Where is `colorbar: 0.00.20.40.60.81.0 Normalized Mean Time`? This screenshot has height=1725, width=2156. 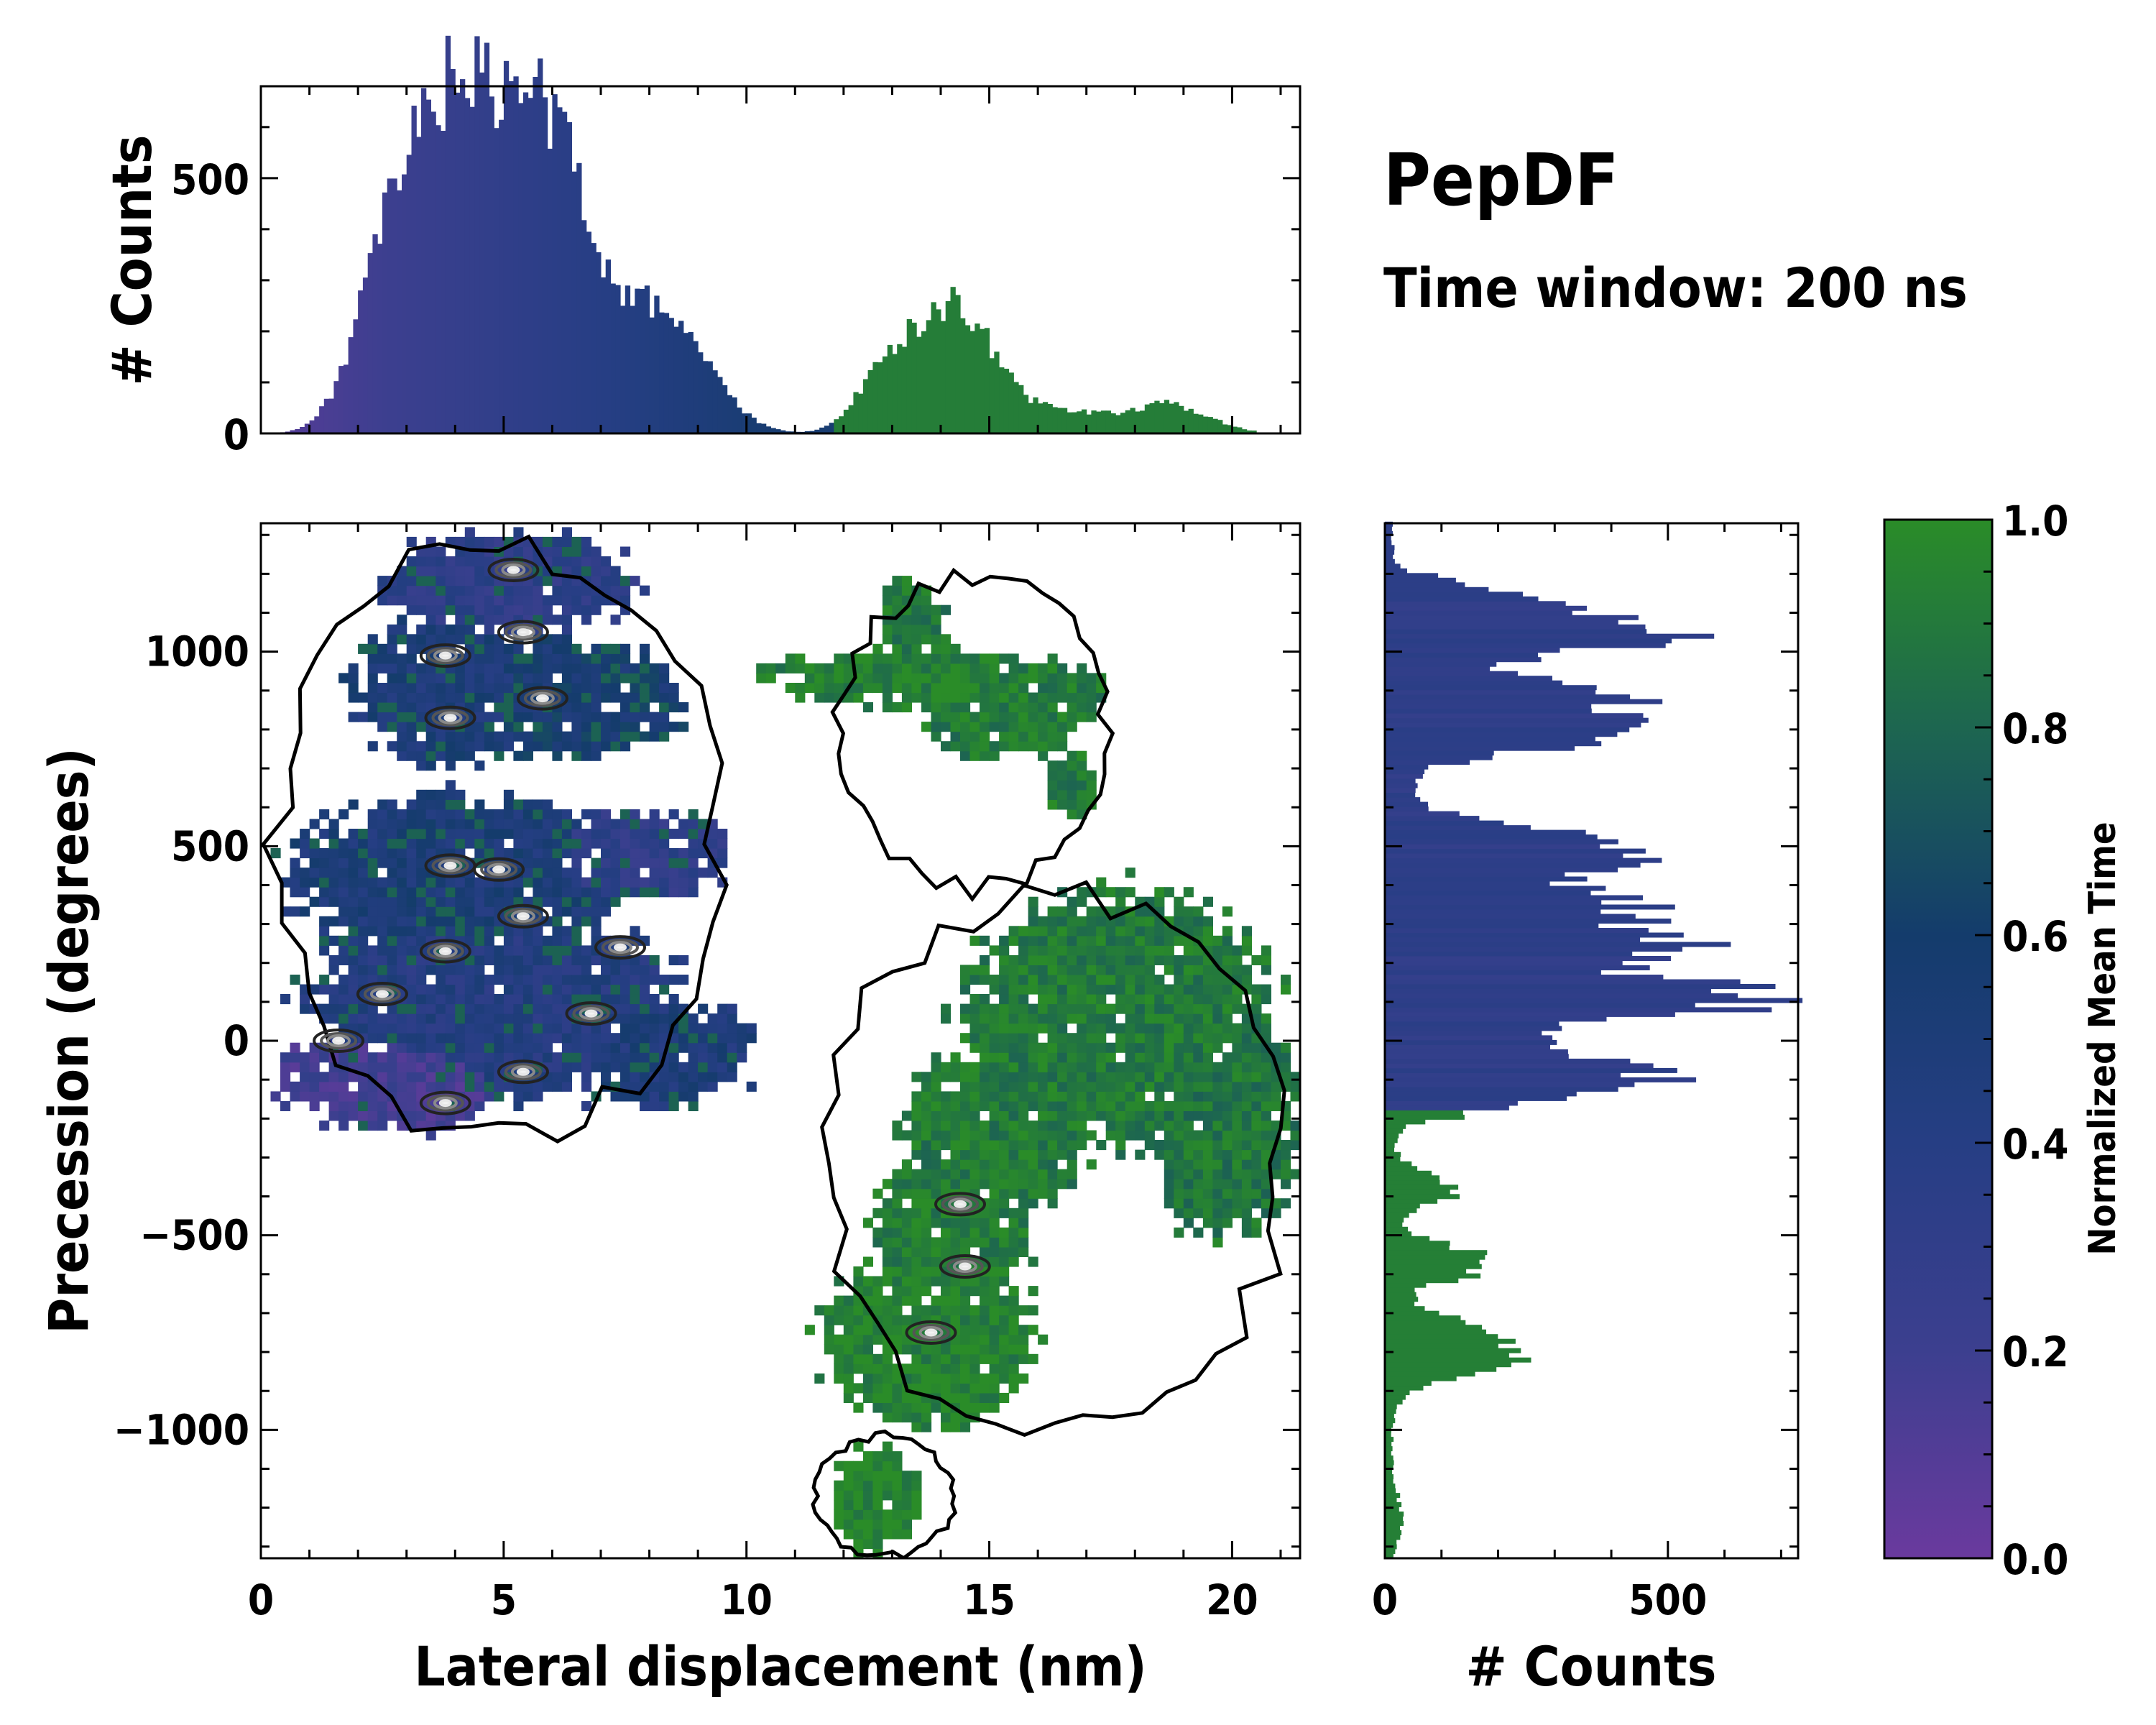
colorbar: 0.00.20.40.60.81.0 Normalized Mean Time is located at coordinates (2004, 1040).